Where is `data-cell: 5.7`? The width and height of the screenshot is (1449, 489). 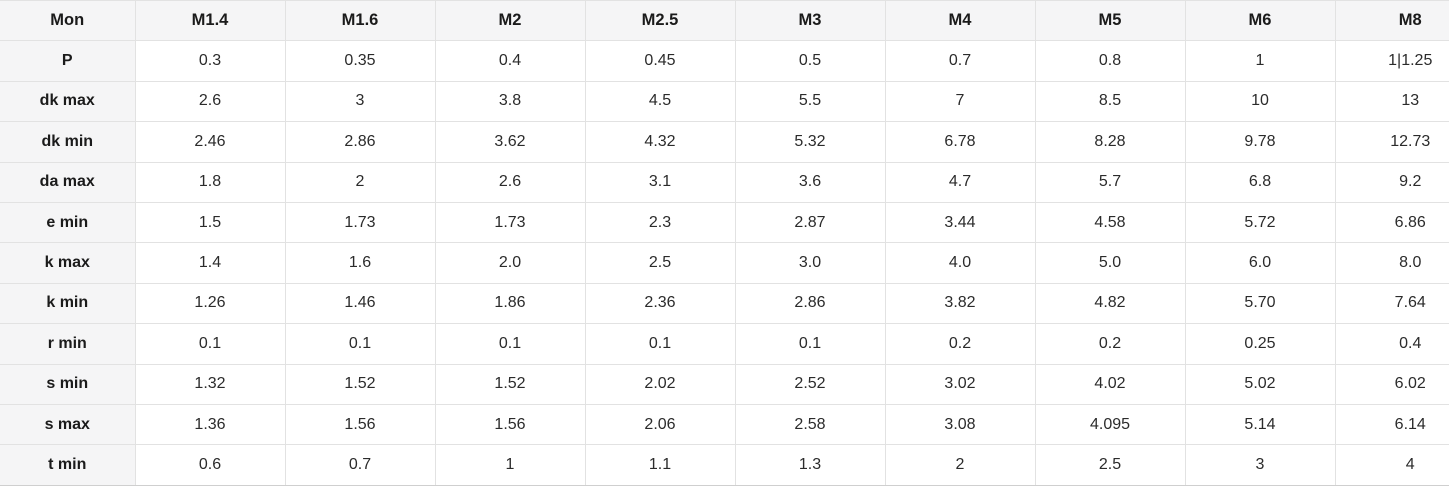
data-cell: 5.7 is located at coordinates (1110, 182).